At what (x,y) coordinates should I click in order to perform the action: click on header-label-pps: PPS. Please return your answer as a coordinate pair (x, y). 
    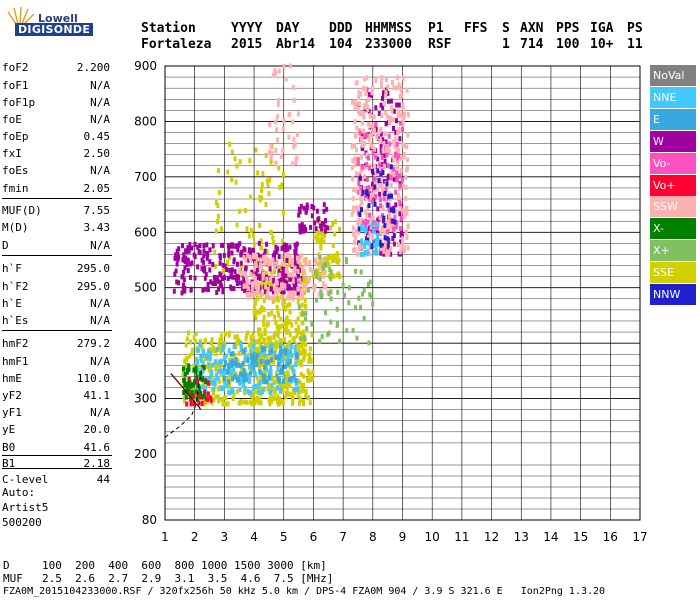
    Looking at the image, I should click on (568, 28).